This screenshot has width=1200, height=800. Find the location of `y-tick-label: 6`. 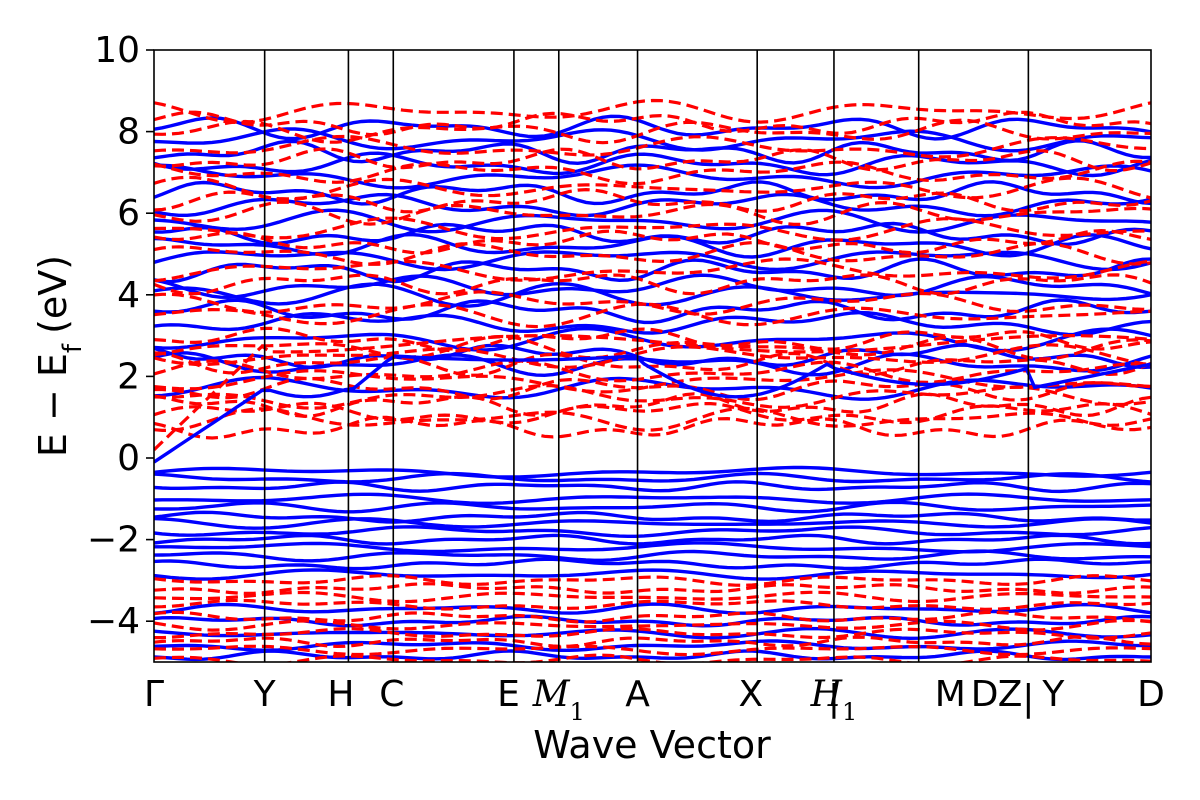

y-tick-label: 6 is located at coordinates (128, 213).